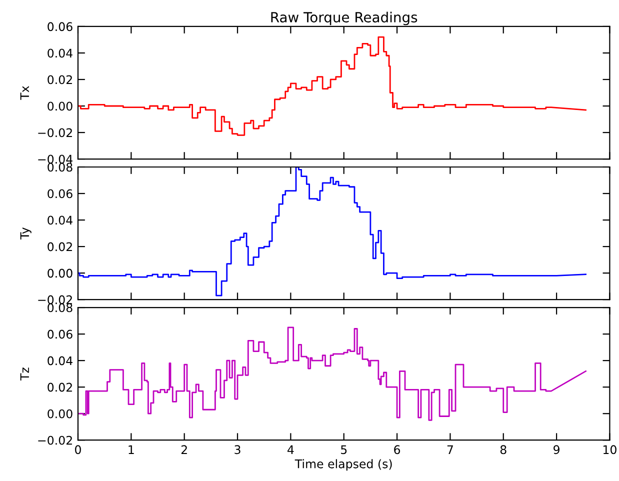 This screenshot has height=481, width=619. Describe the element at coordinates (344, 449) in the screenshot. I see `x-tick-label: 5` at that location.